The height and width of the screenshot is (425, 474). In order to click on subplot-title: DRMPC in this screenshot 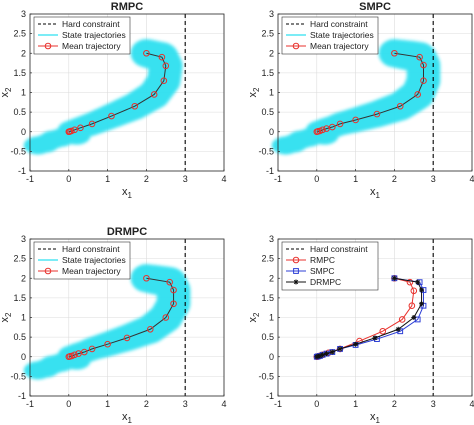, I will do `click(127, 232)`.